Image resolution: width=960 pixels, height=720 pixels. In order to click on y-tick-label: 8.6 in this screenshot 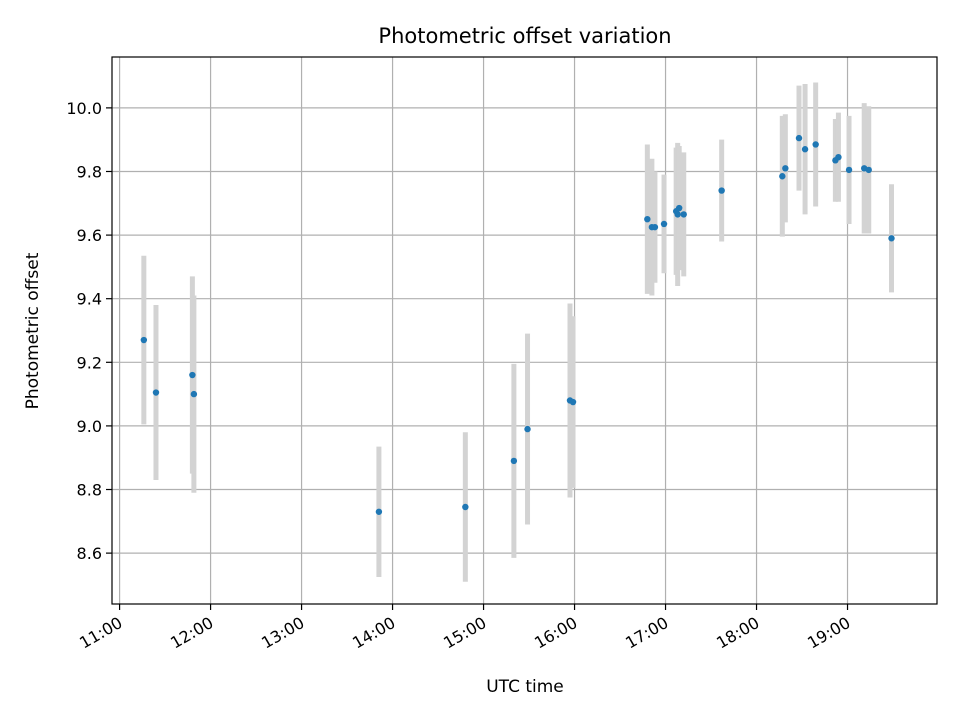, I will do `click(89, 553)`.